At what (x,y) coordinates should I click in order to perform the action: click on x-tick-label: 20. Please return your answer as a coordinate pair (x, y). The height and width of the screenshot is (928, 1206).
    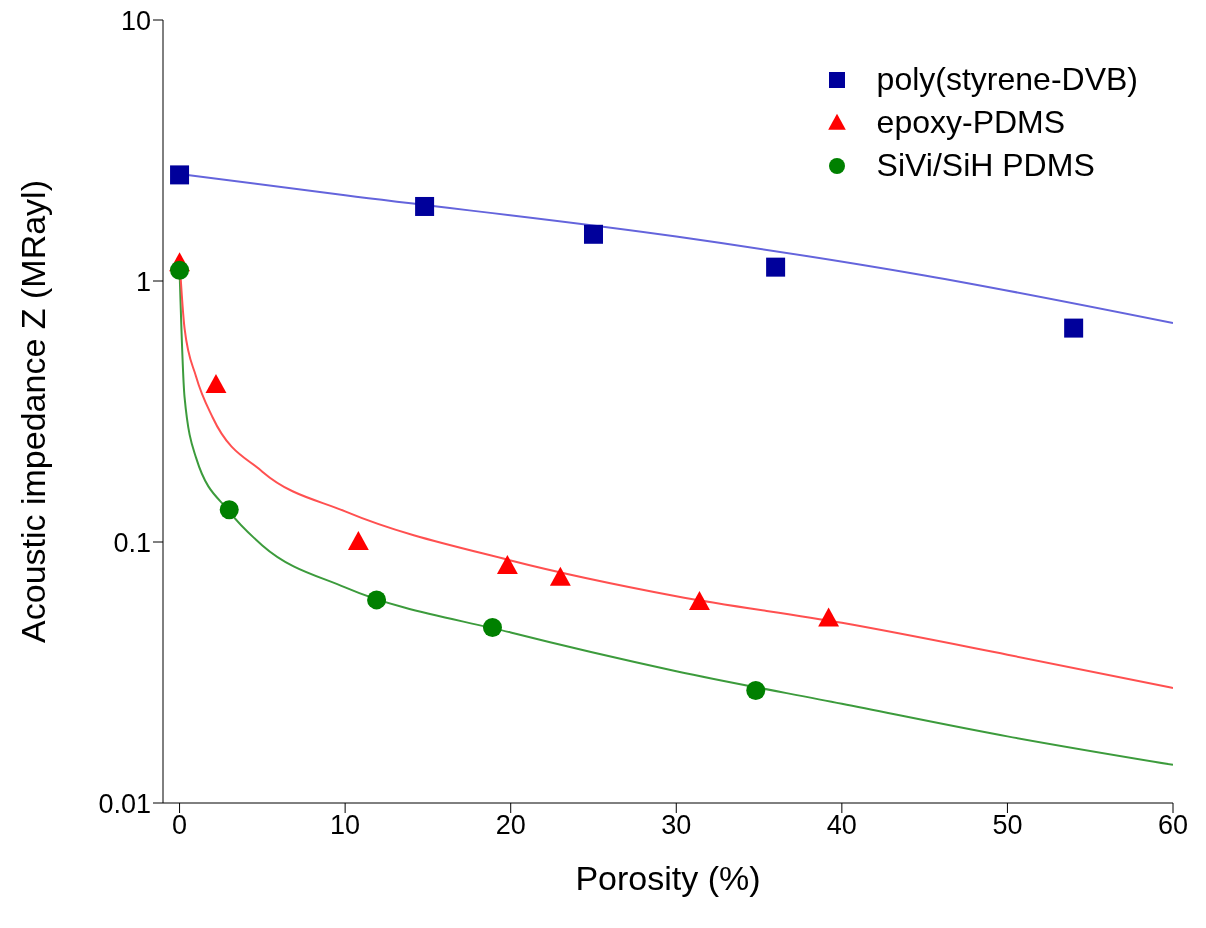
    Looking at the image, I should click on (510, 825).